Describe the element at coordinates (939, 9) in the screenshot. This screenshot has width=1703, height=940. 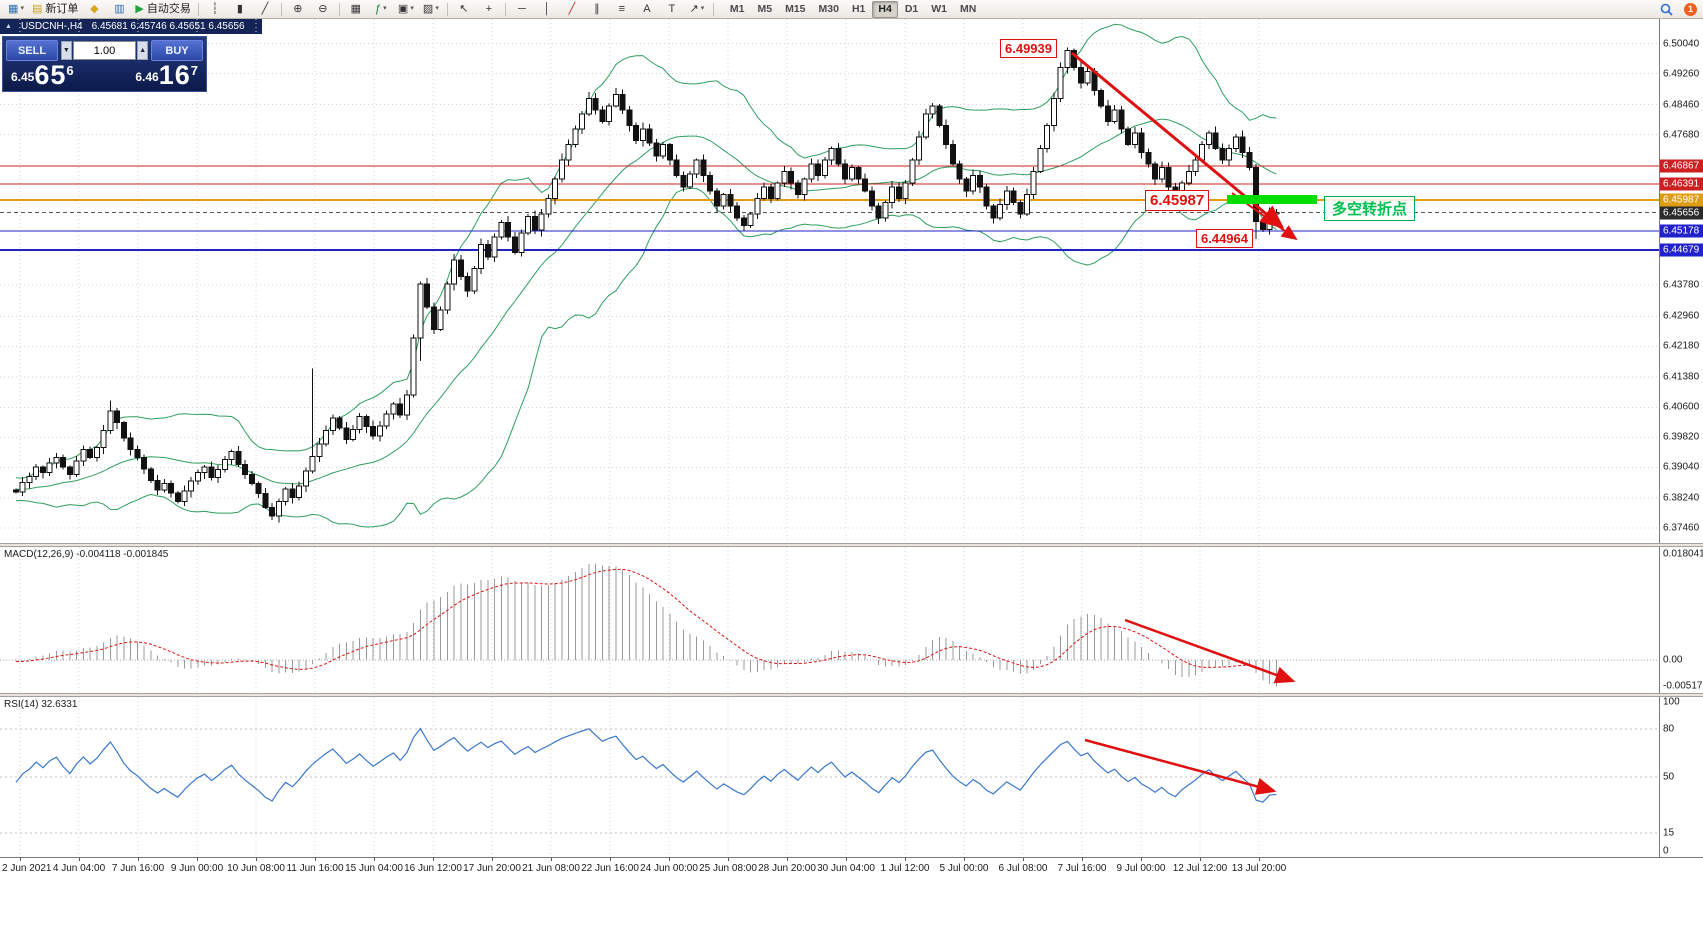
I see `timeframe-w1: W1` at that location.